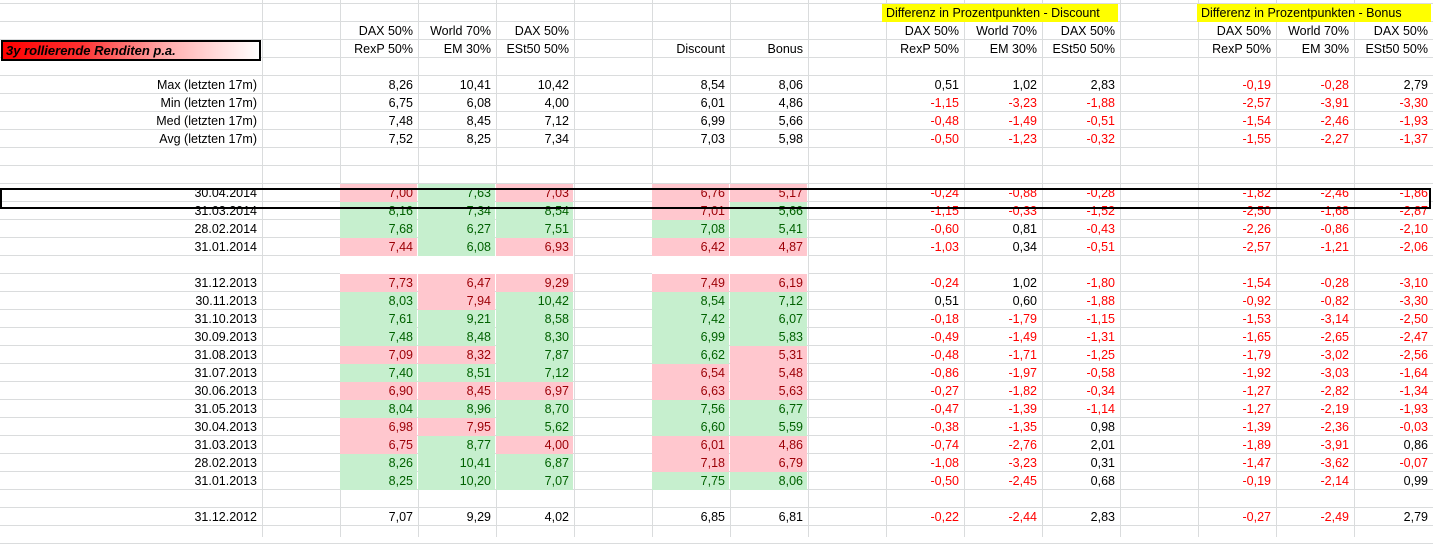 Image resolution: width=1433 pixels, height=544 pixels. What do you see at coordinates (1101, 373) in the screenshot?
I see `row-value: -0,58` at bounding box center [1101, 373].